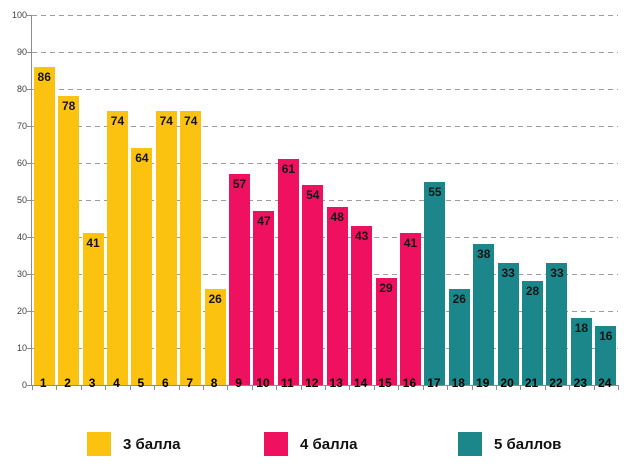 Image resolution: width=626 pixels, height=473 pixels. Describe the element at coordinates (484, 254) in the screenshot. I see `bar-value-label: 38` at that location.